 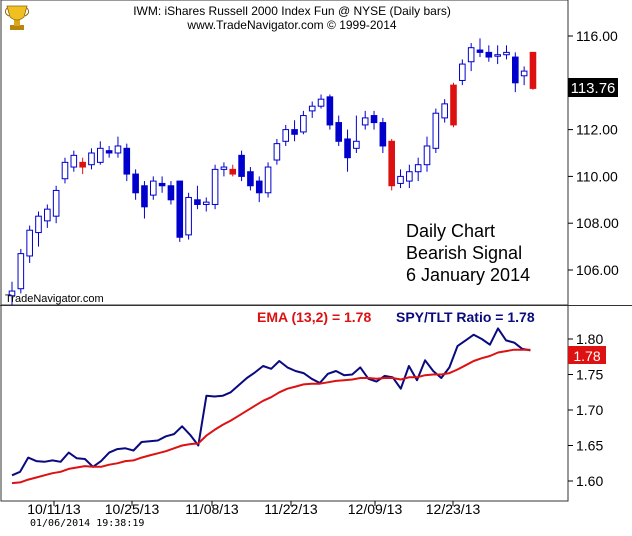 What do you see at coordinates (54, 299) in the screenshot?
I see `watermark: TradeNavigator.com` at bounding box center [54, 299].